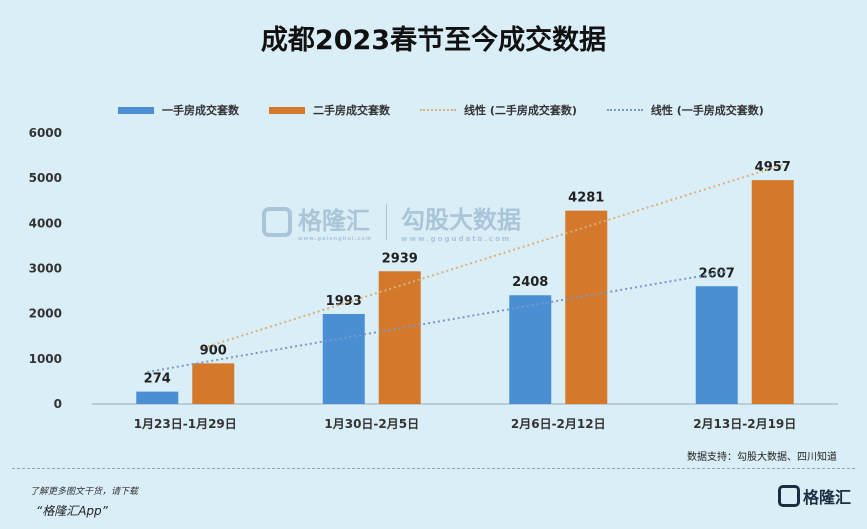  I want to click on data-label: 900, so click(213, 350).